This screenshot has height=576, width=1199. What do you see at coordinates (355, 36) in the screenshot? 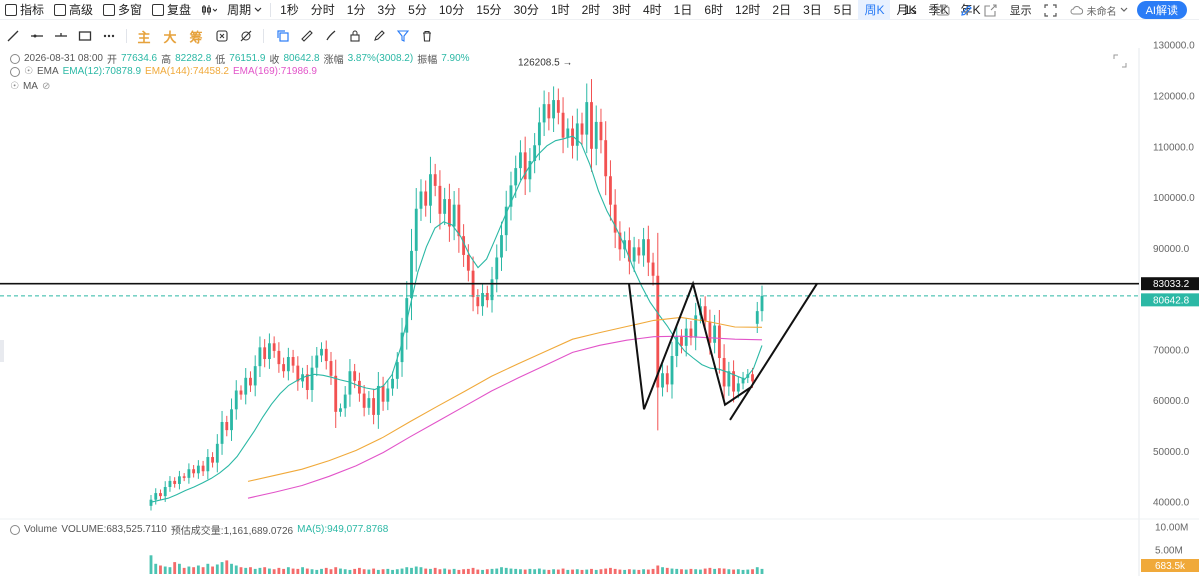
I see `lock-icon` at bounding box center [355, 36].